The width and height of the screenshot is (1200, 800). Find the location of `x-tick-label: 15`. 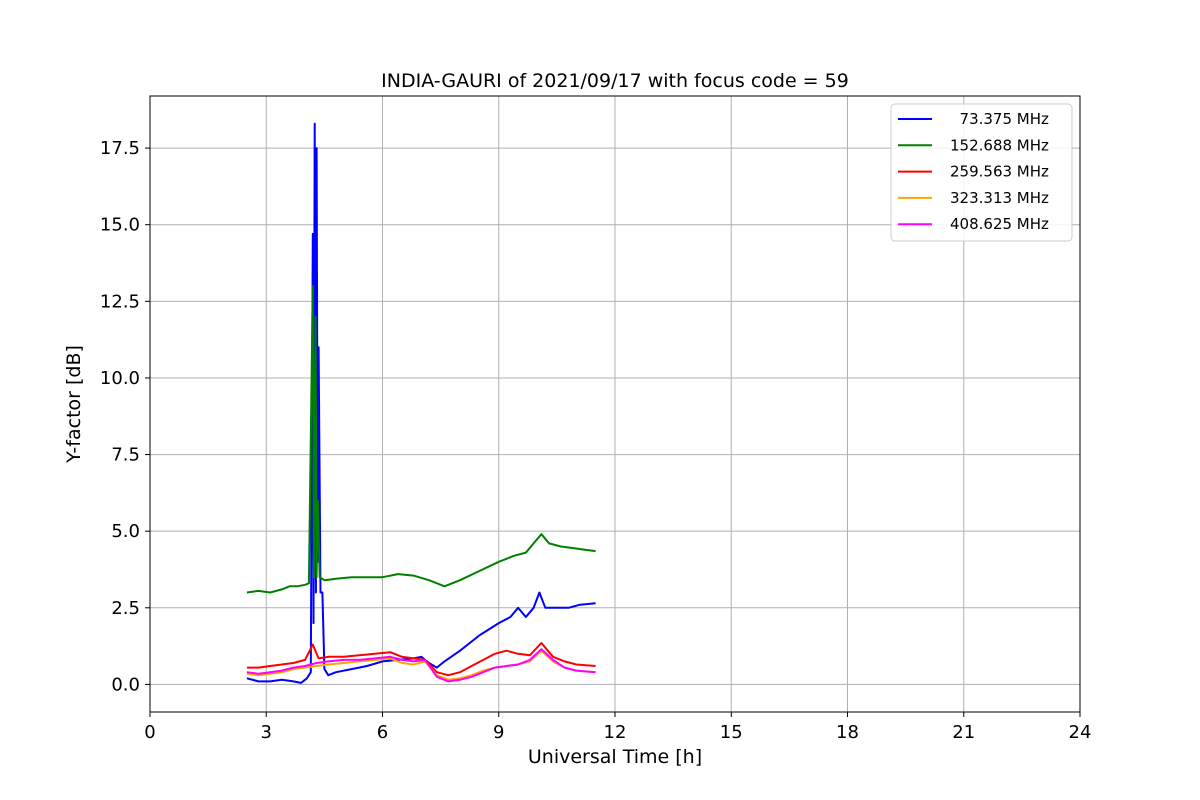

x-tick-label: 15 is located at coordinates (731, 732).